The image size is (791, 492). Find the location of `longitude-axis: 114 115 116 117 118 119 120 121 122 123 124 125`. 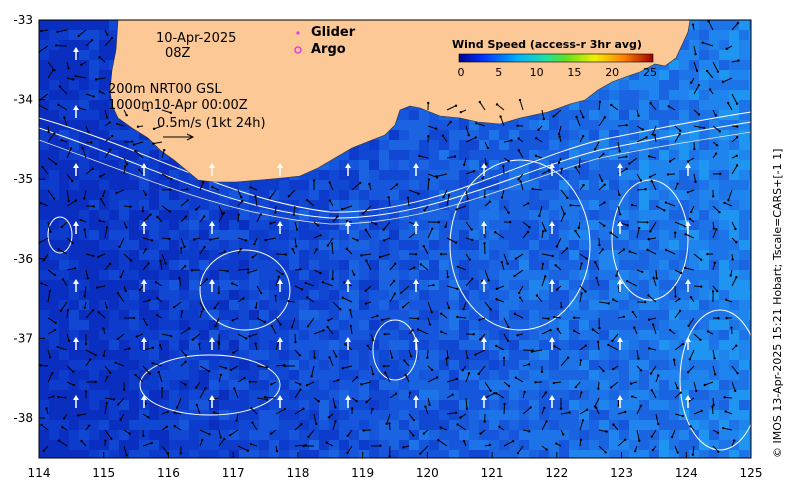

longitude-axis: 114 115 116 117 118 119 120 121 122 123 124 125 is located at coordinates (395, 466).